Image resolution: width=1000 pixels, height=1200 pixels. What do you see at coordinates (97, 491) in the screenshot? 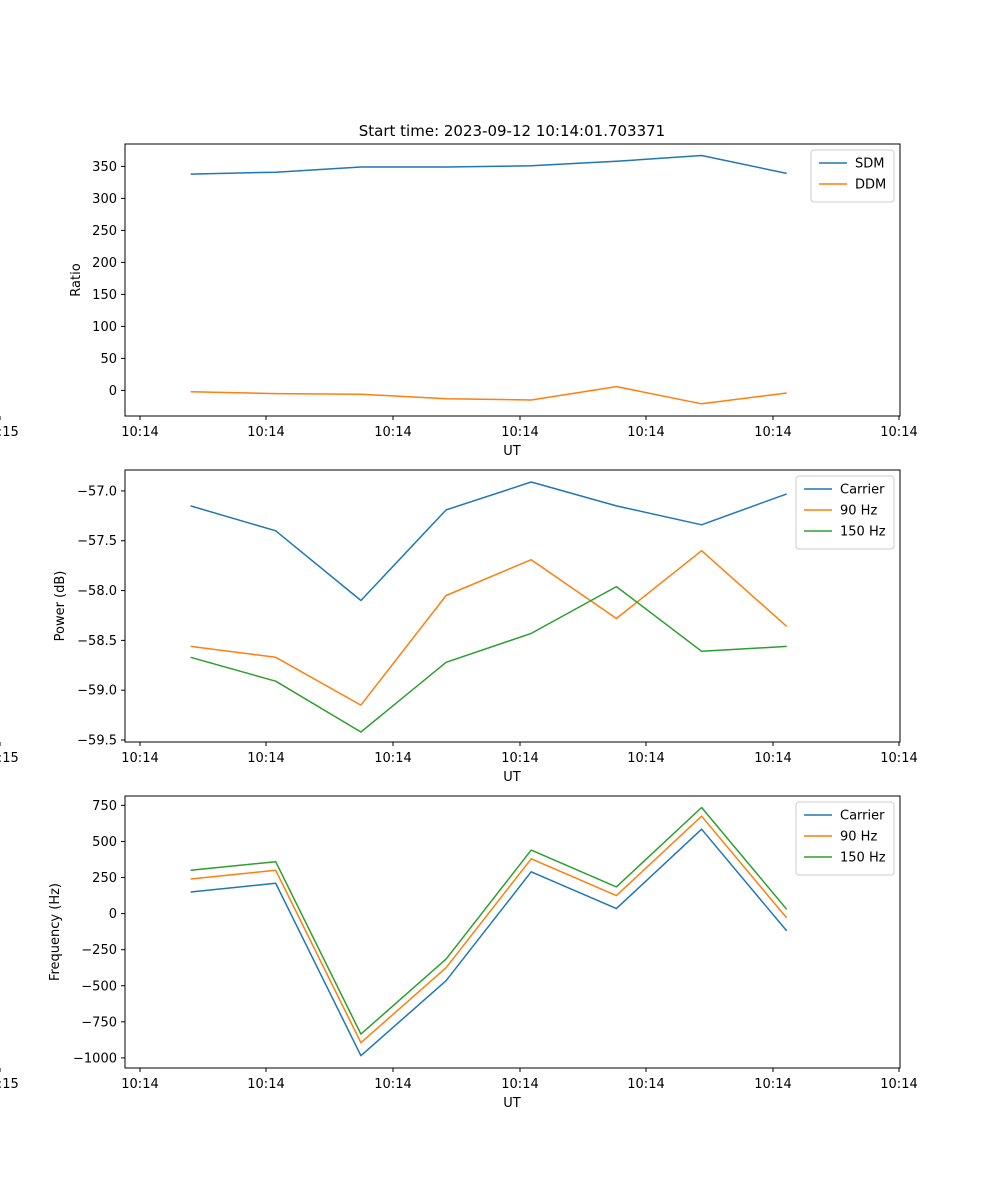
I see `y-tick-label: −57.0` at bounding box center [97, 491].